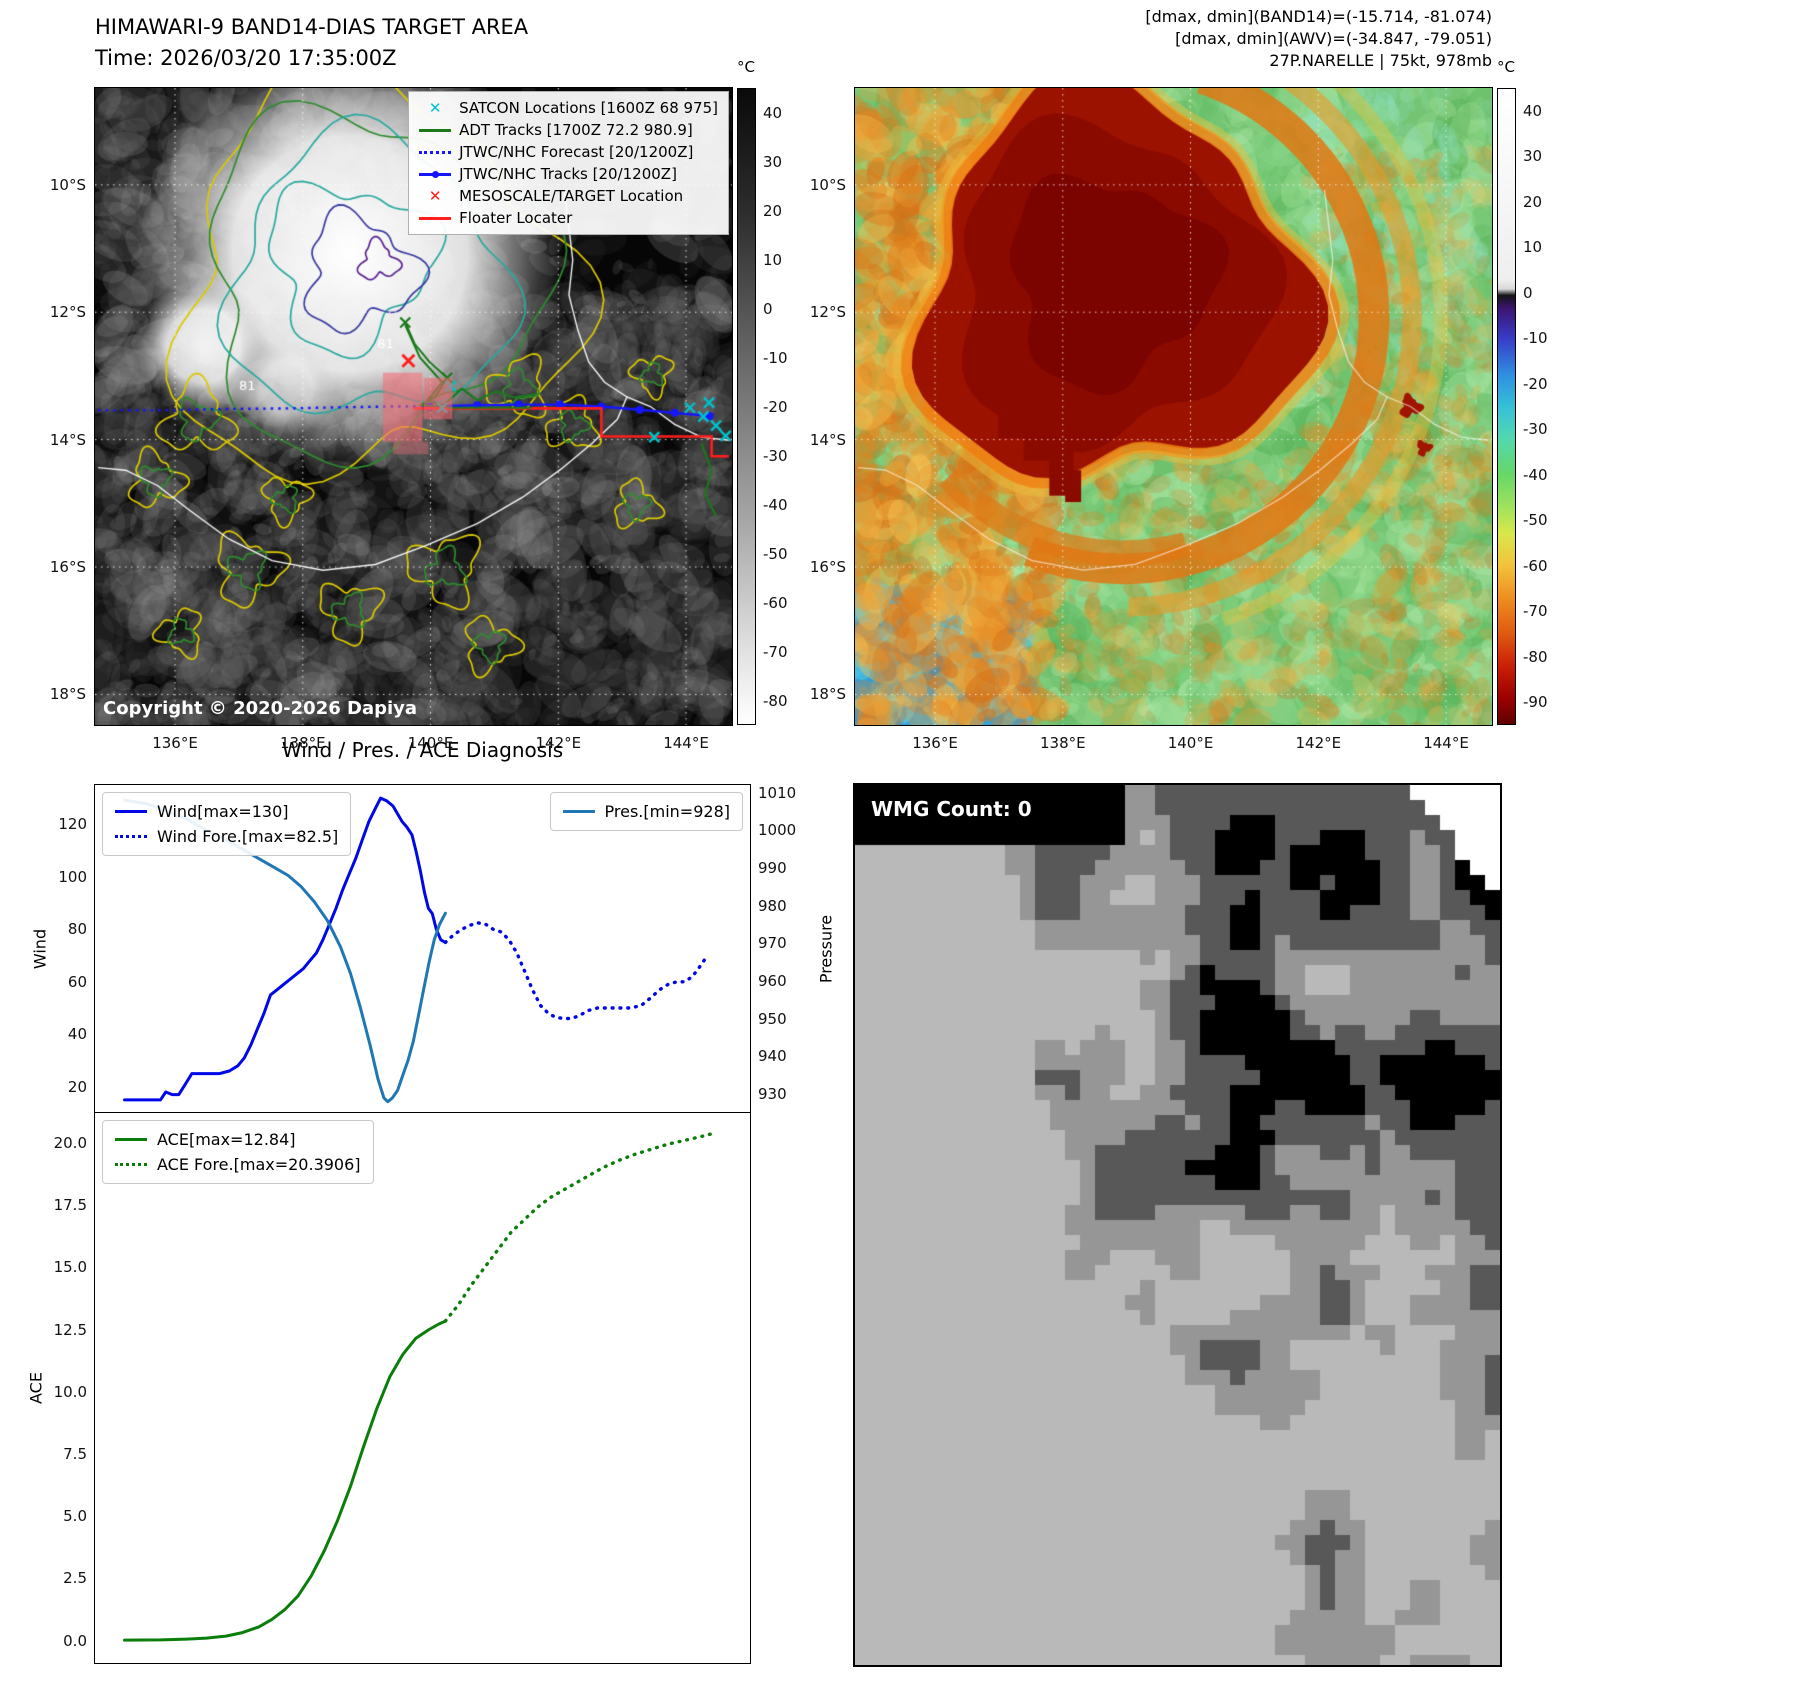 The width and height of the screenshot is (1801, 1690). Describe the element at coordinates (175, 743) in the screenshot. I see `band14-x-axis-tick: 136°E` at that location.